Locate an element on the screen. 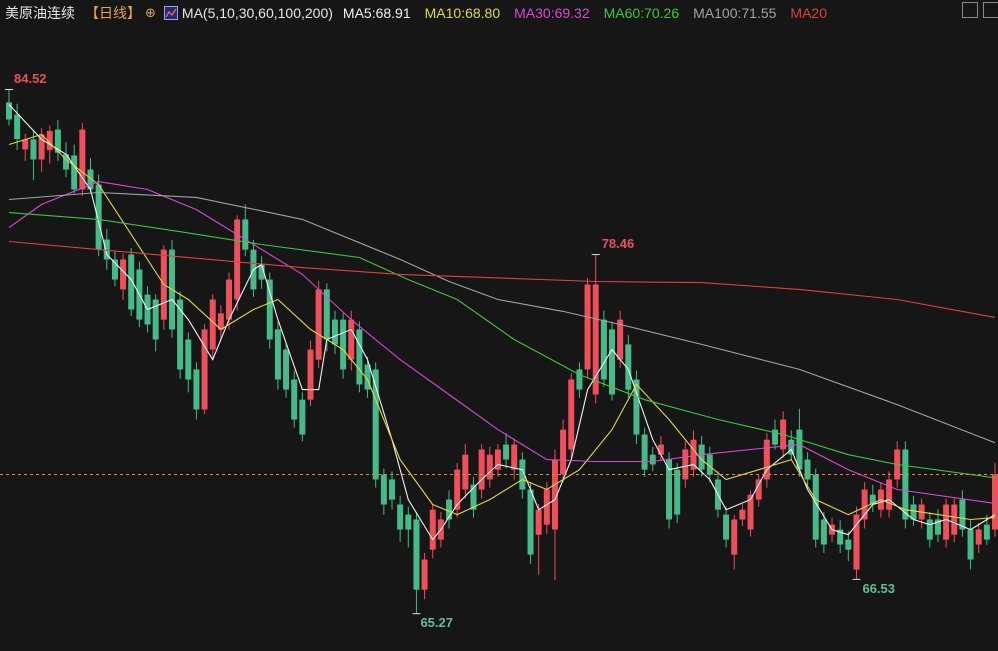 The height and width of the screenshot is (651, 998). legend-entry: MA30:69.32 is located at coordinates (552, 13).